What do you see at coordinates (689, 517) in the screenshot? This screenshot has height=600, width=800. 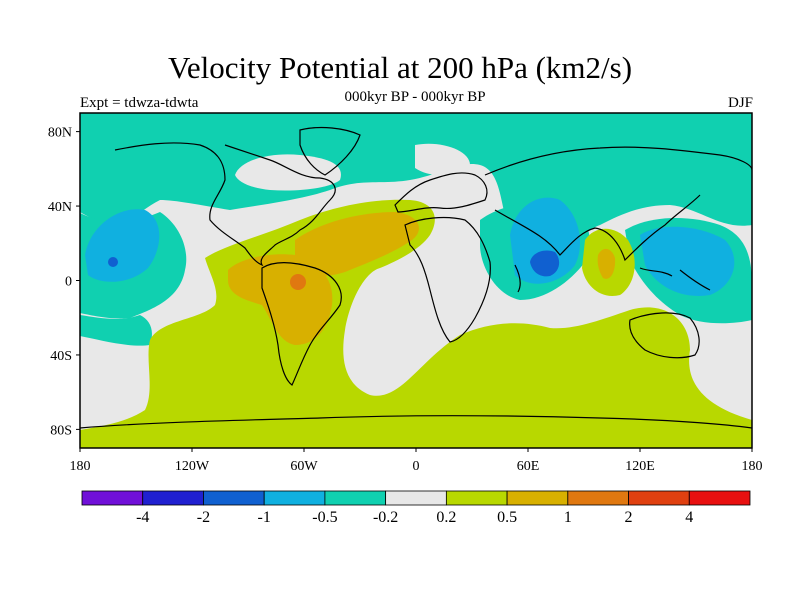 I see `colorbar-label: 4` at bounding box center [689, 517].